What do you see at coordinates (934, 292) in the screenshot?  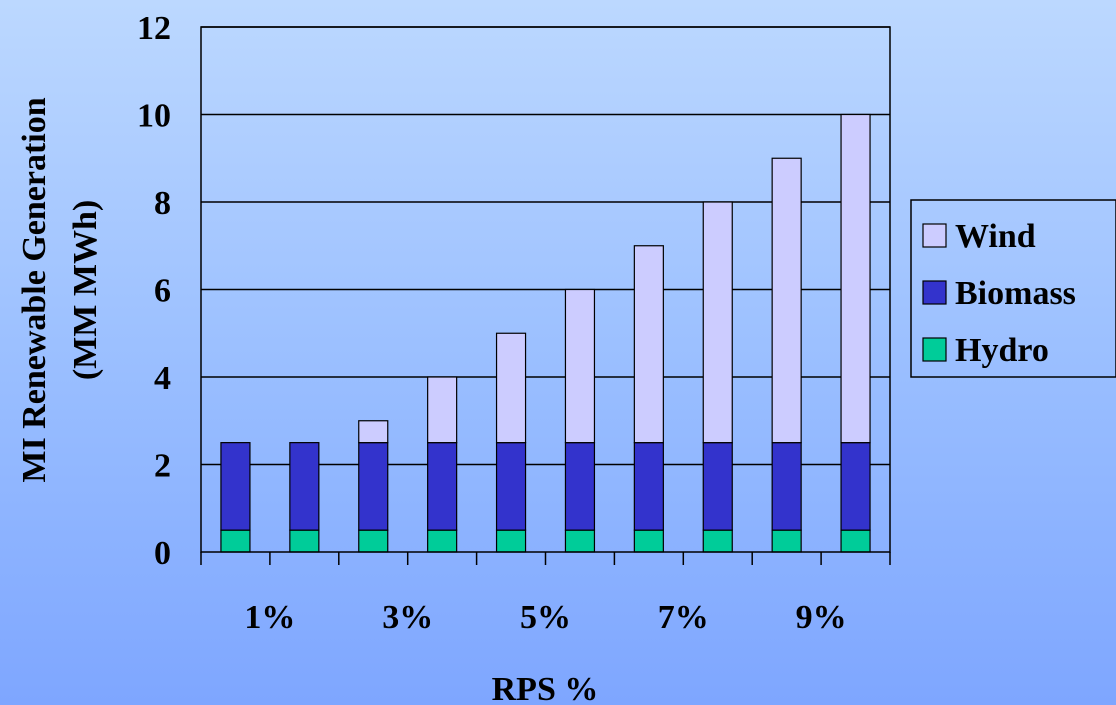 I see `legend-swatch-biomass` at bounding box center [934, 292].